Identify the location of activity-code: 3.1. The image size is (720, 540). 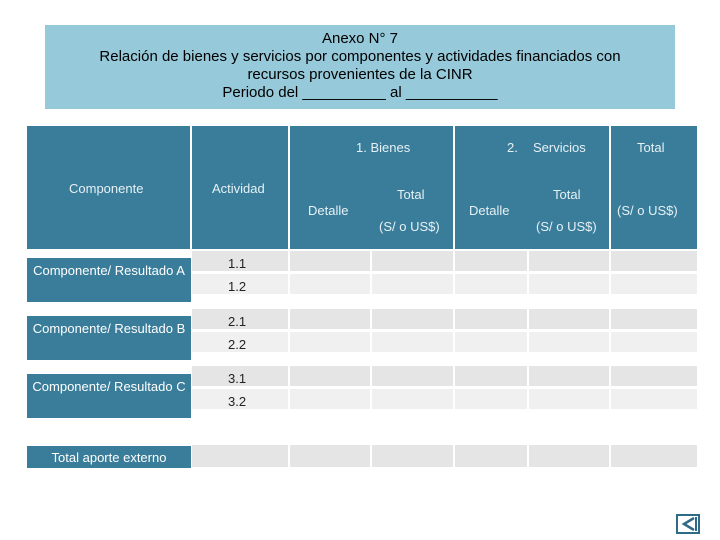
(237, 378).